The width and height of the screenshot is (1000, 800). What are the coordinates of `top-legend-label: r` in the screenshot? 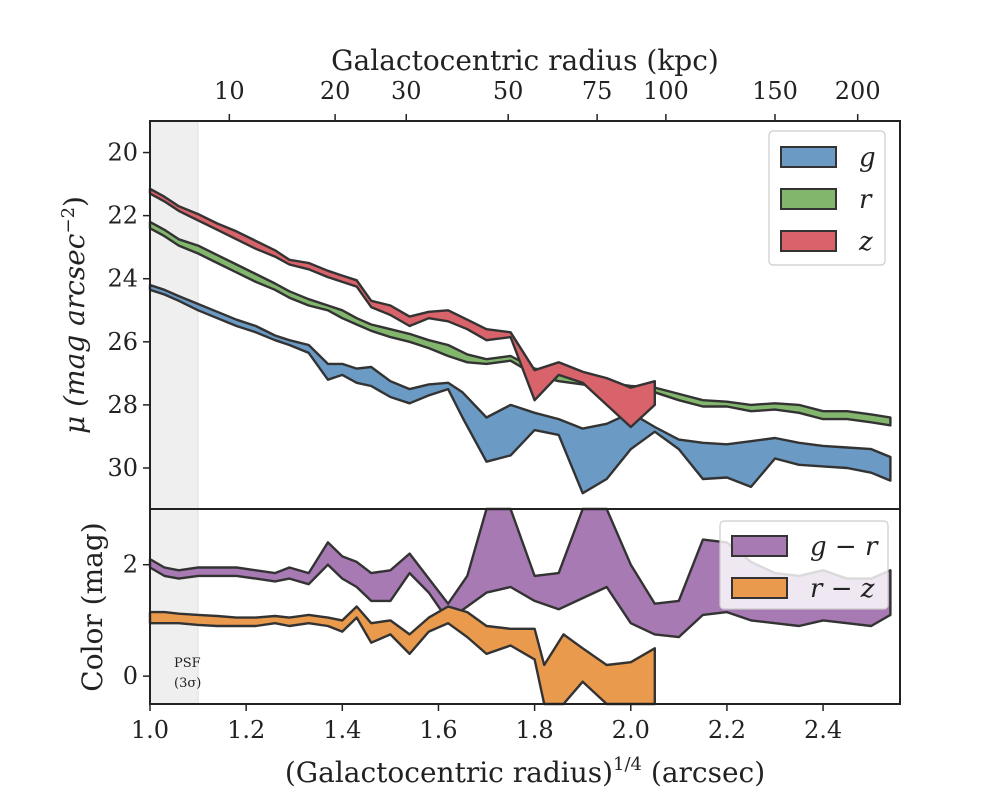 It's located at (866, 200).